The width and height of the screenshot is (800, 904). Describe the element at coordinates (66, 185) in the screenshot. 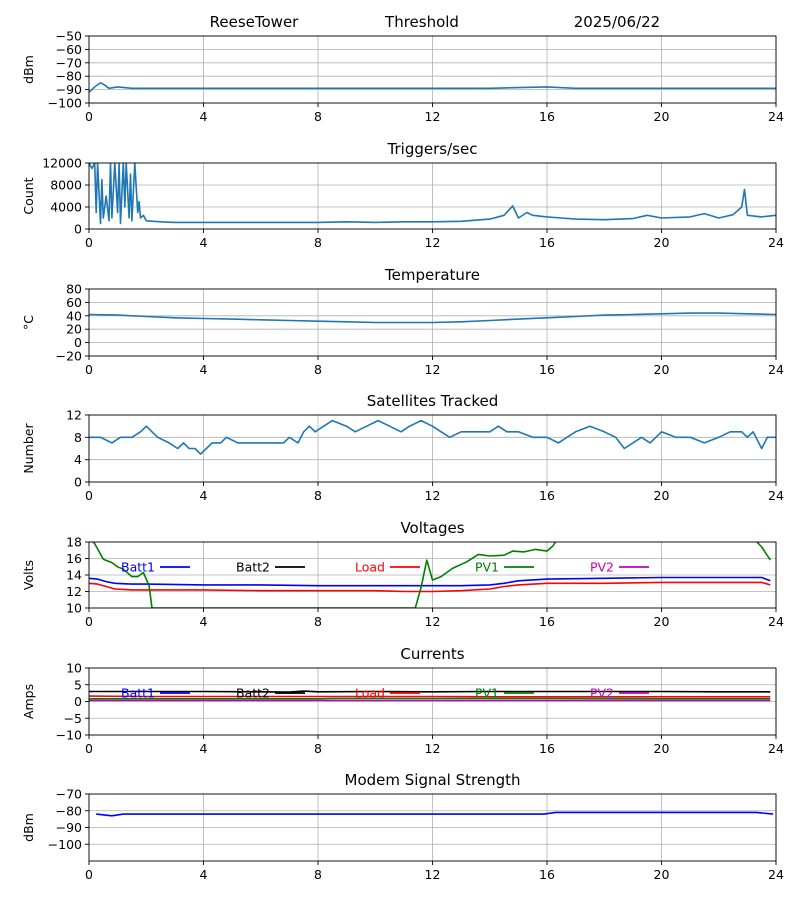

I see `y-tick-label: 8000` at that location.